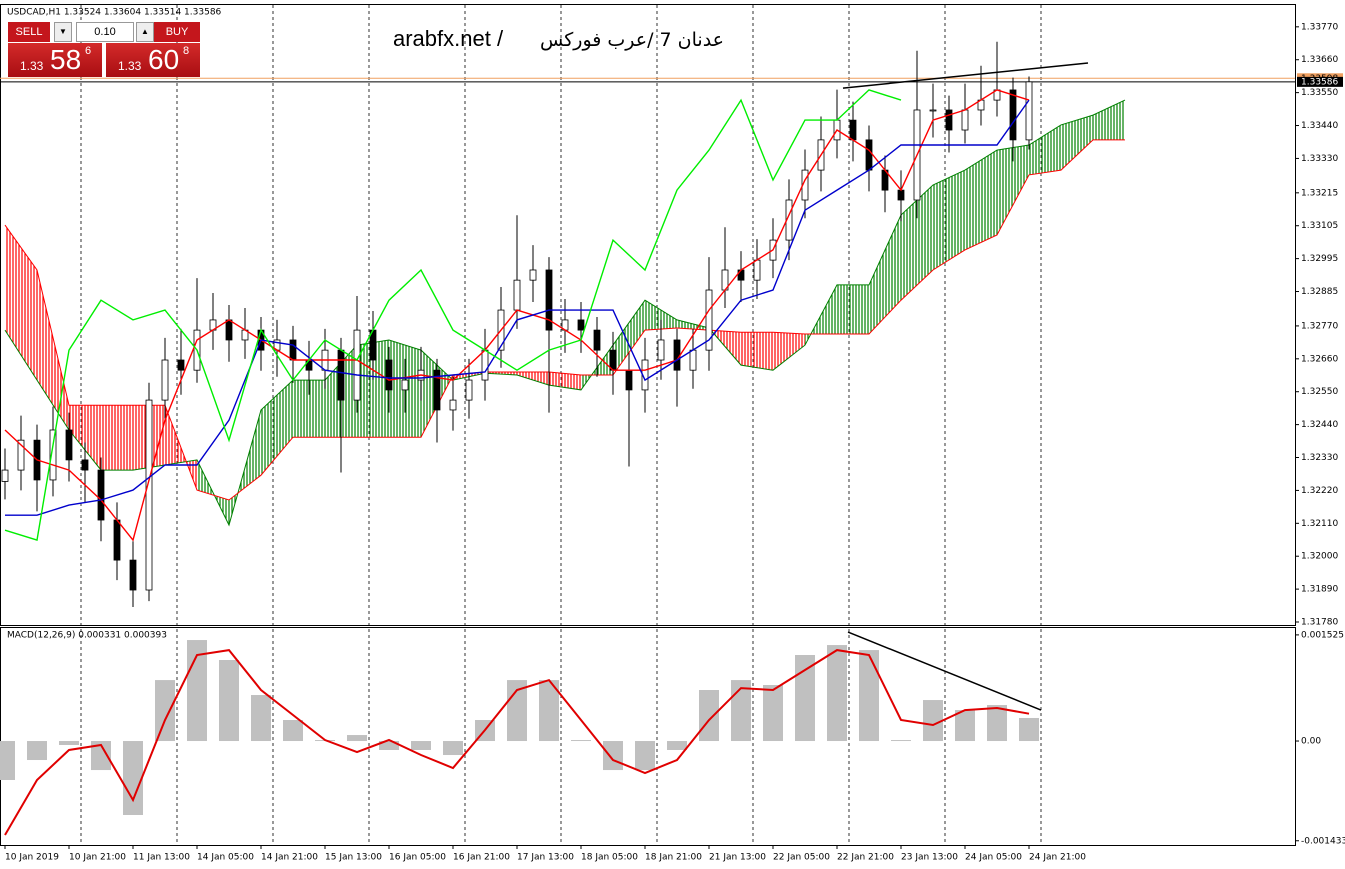 Image resolution: width=1345 pixels, height=869 pixels. What do you see at coordinates (87, 636) in the screenshot?
I see `macd-title: MACD(12,26,9) 0.000331 0.000393` at bounding box center [87, 636].